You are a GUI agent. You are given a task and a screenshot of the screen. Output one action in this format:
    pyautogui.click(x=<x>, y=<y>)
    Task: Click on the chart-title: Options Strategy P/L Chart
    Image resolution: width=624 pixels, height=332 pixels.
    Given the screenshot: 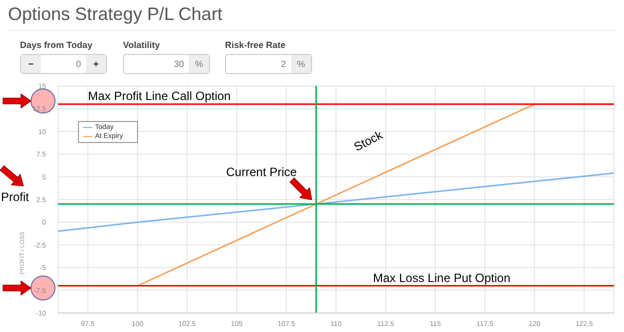 What is the action you would take?
    pyautogui.click(x=115, y=14)
    